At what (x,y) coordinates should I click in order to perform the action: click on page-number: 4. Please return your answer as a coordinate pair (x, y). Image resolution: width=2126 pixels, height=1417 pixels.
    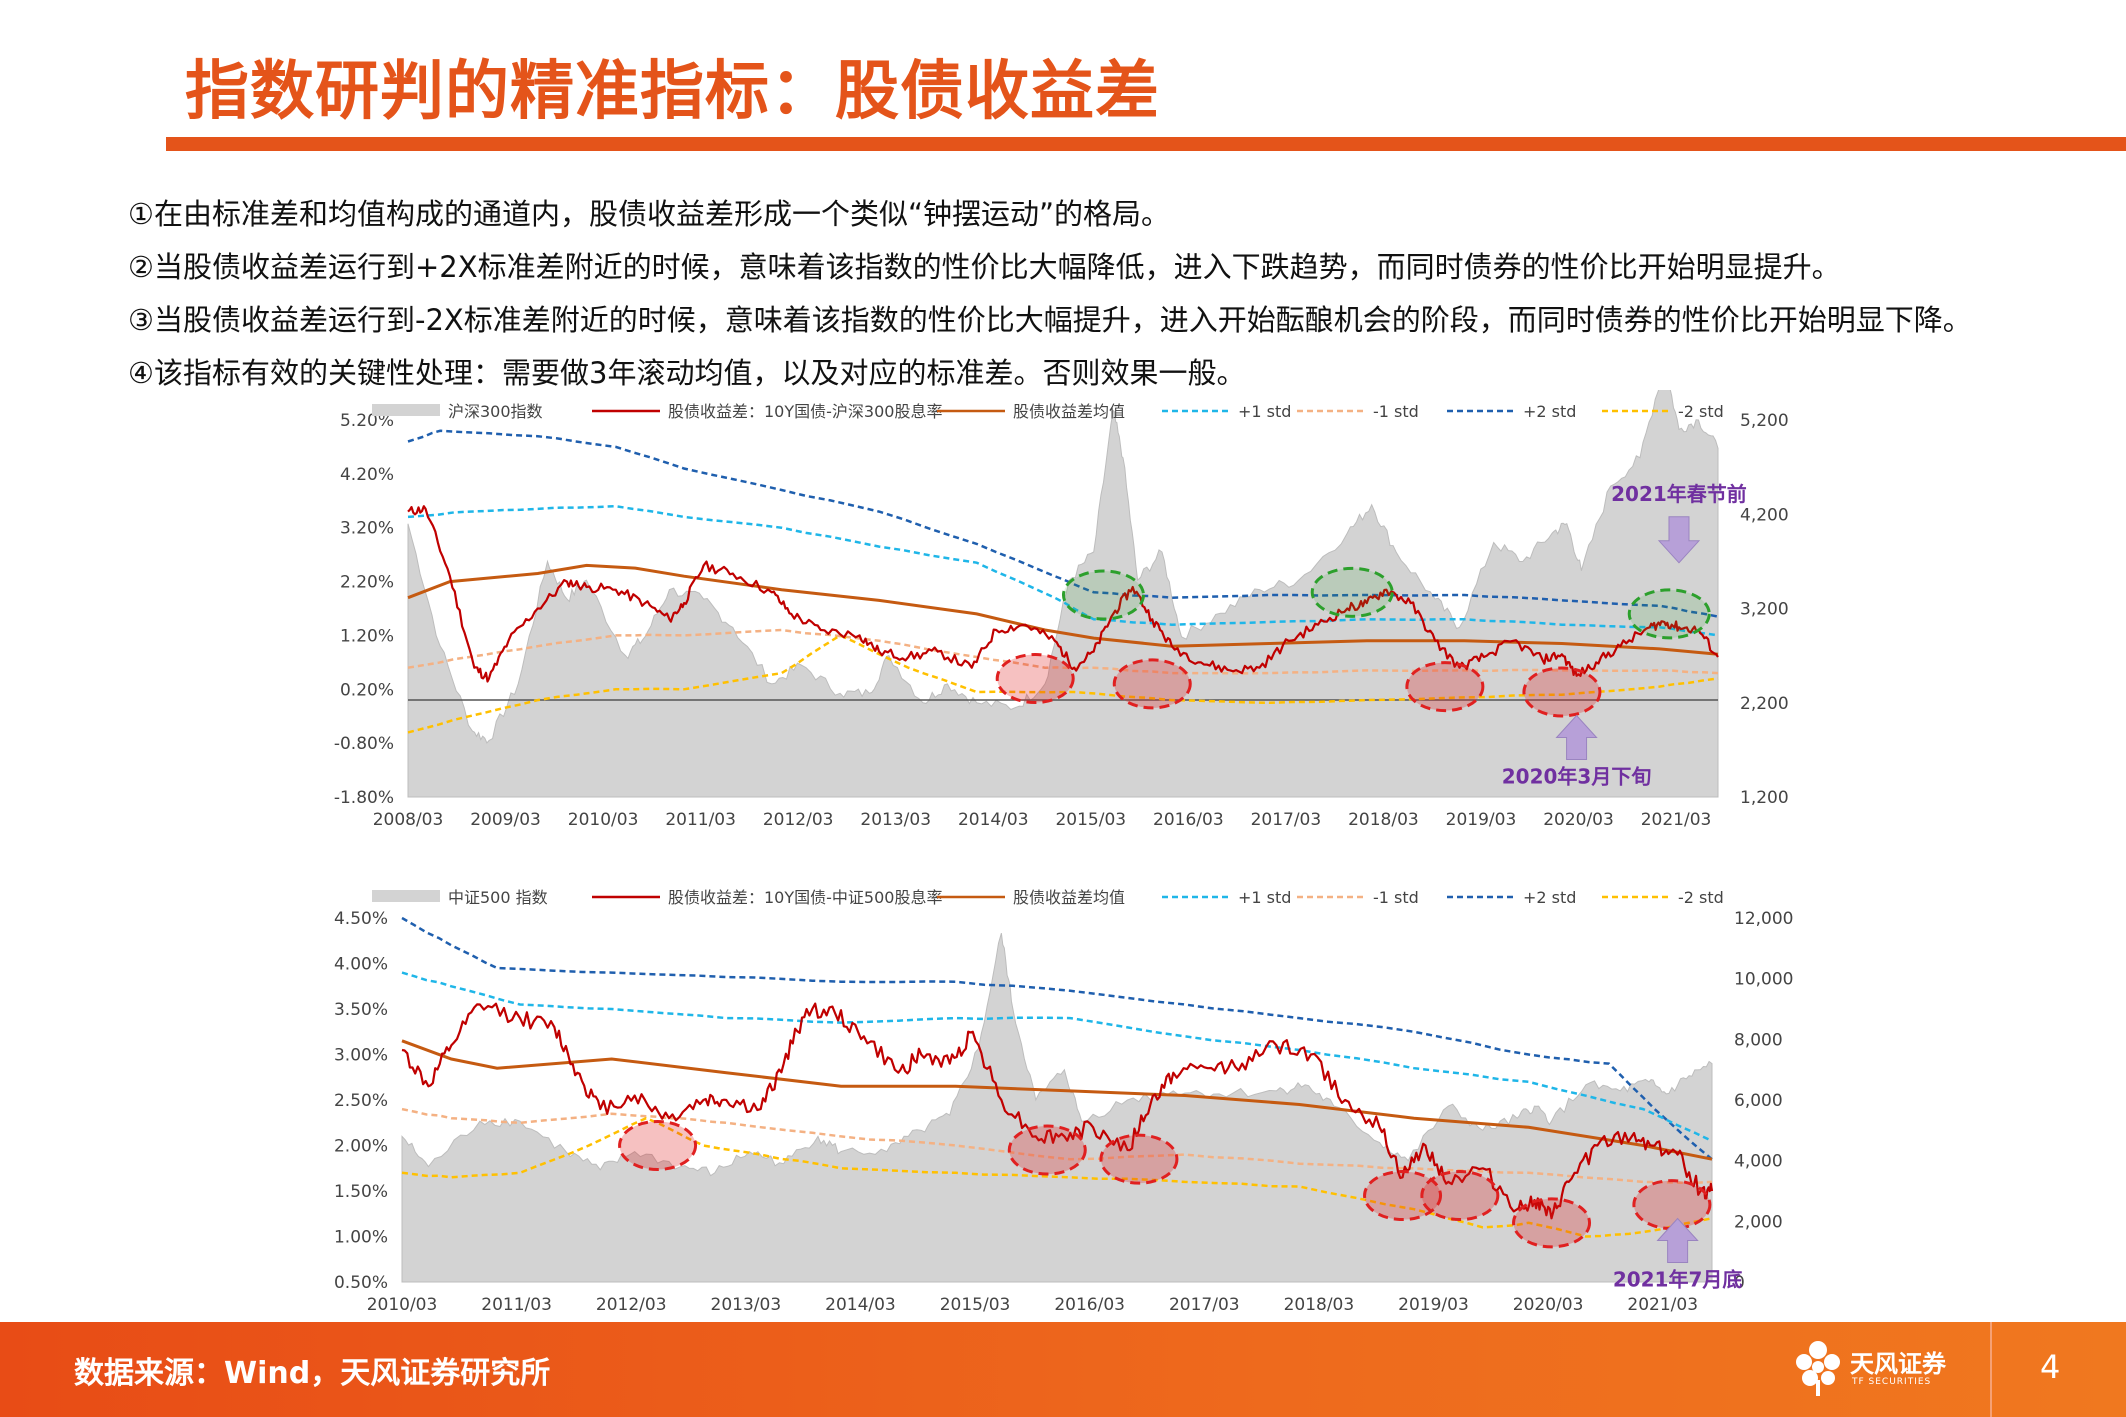
    Looking at the image, I should click on (2050, 1367).